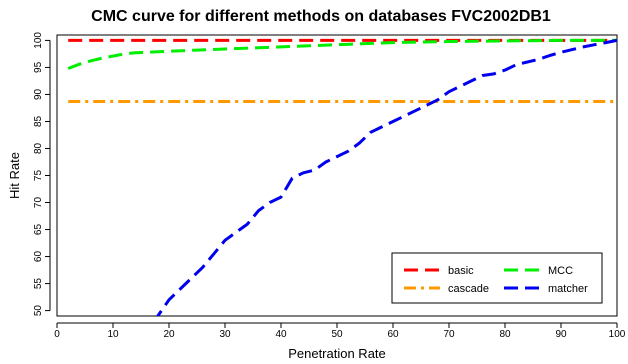 This screenshot has height=364, width=628. What do you see at coordinates (393, 334) in the screenshot?
I see `x-tick-label: 60` at bounding box center [393, 334].